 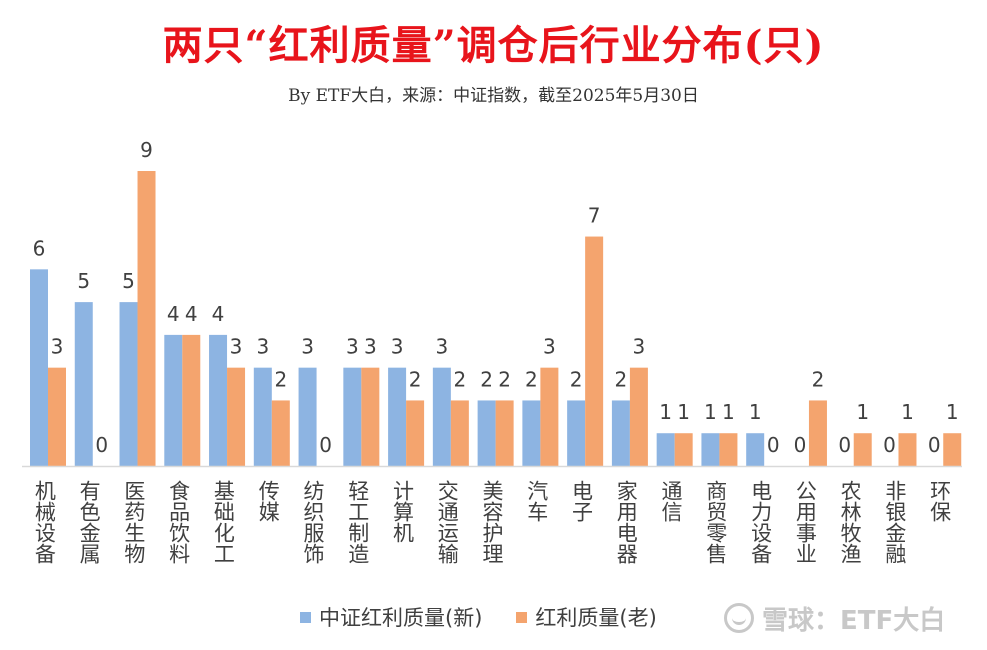 What do you see at coordinates (531, 379) in the screenshot?
I see `data-label-new-11: 2` at bounding box center [531, 379].